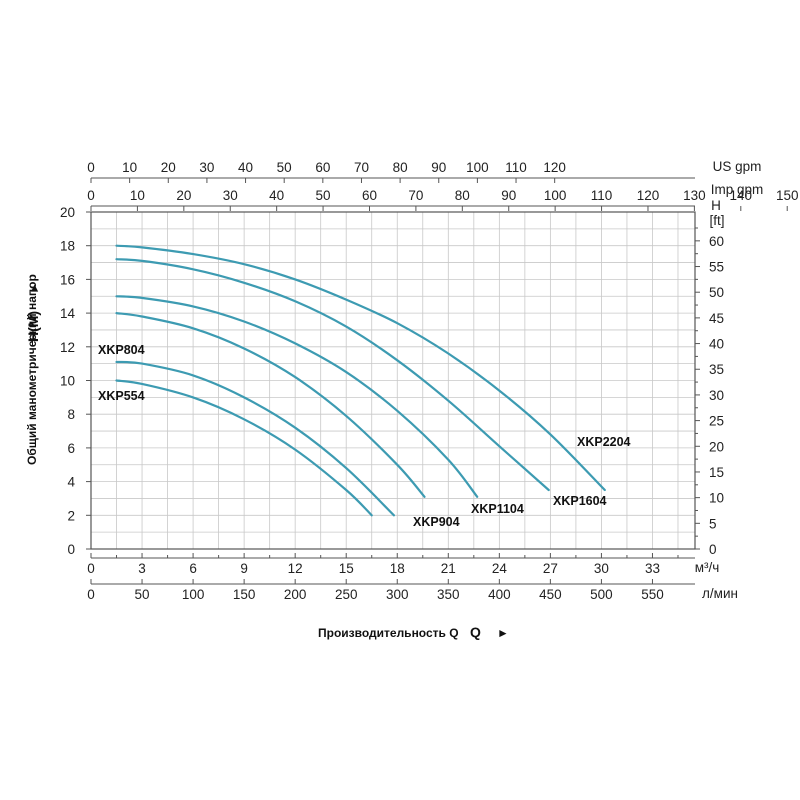 The height and width of the screenshot is (800, 800). I want to click on x-tick-label-usgpm: 100, so click(477, 167).